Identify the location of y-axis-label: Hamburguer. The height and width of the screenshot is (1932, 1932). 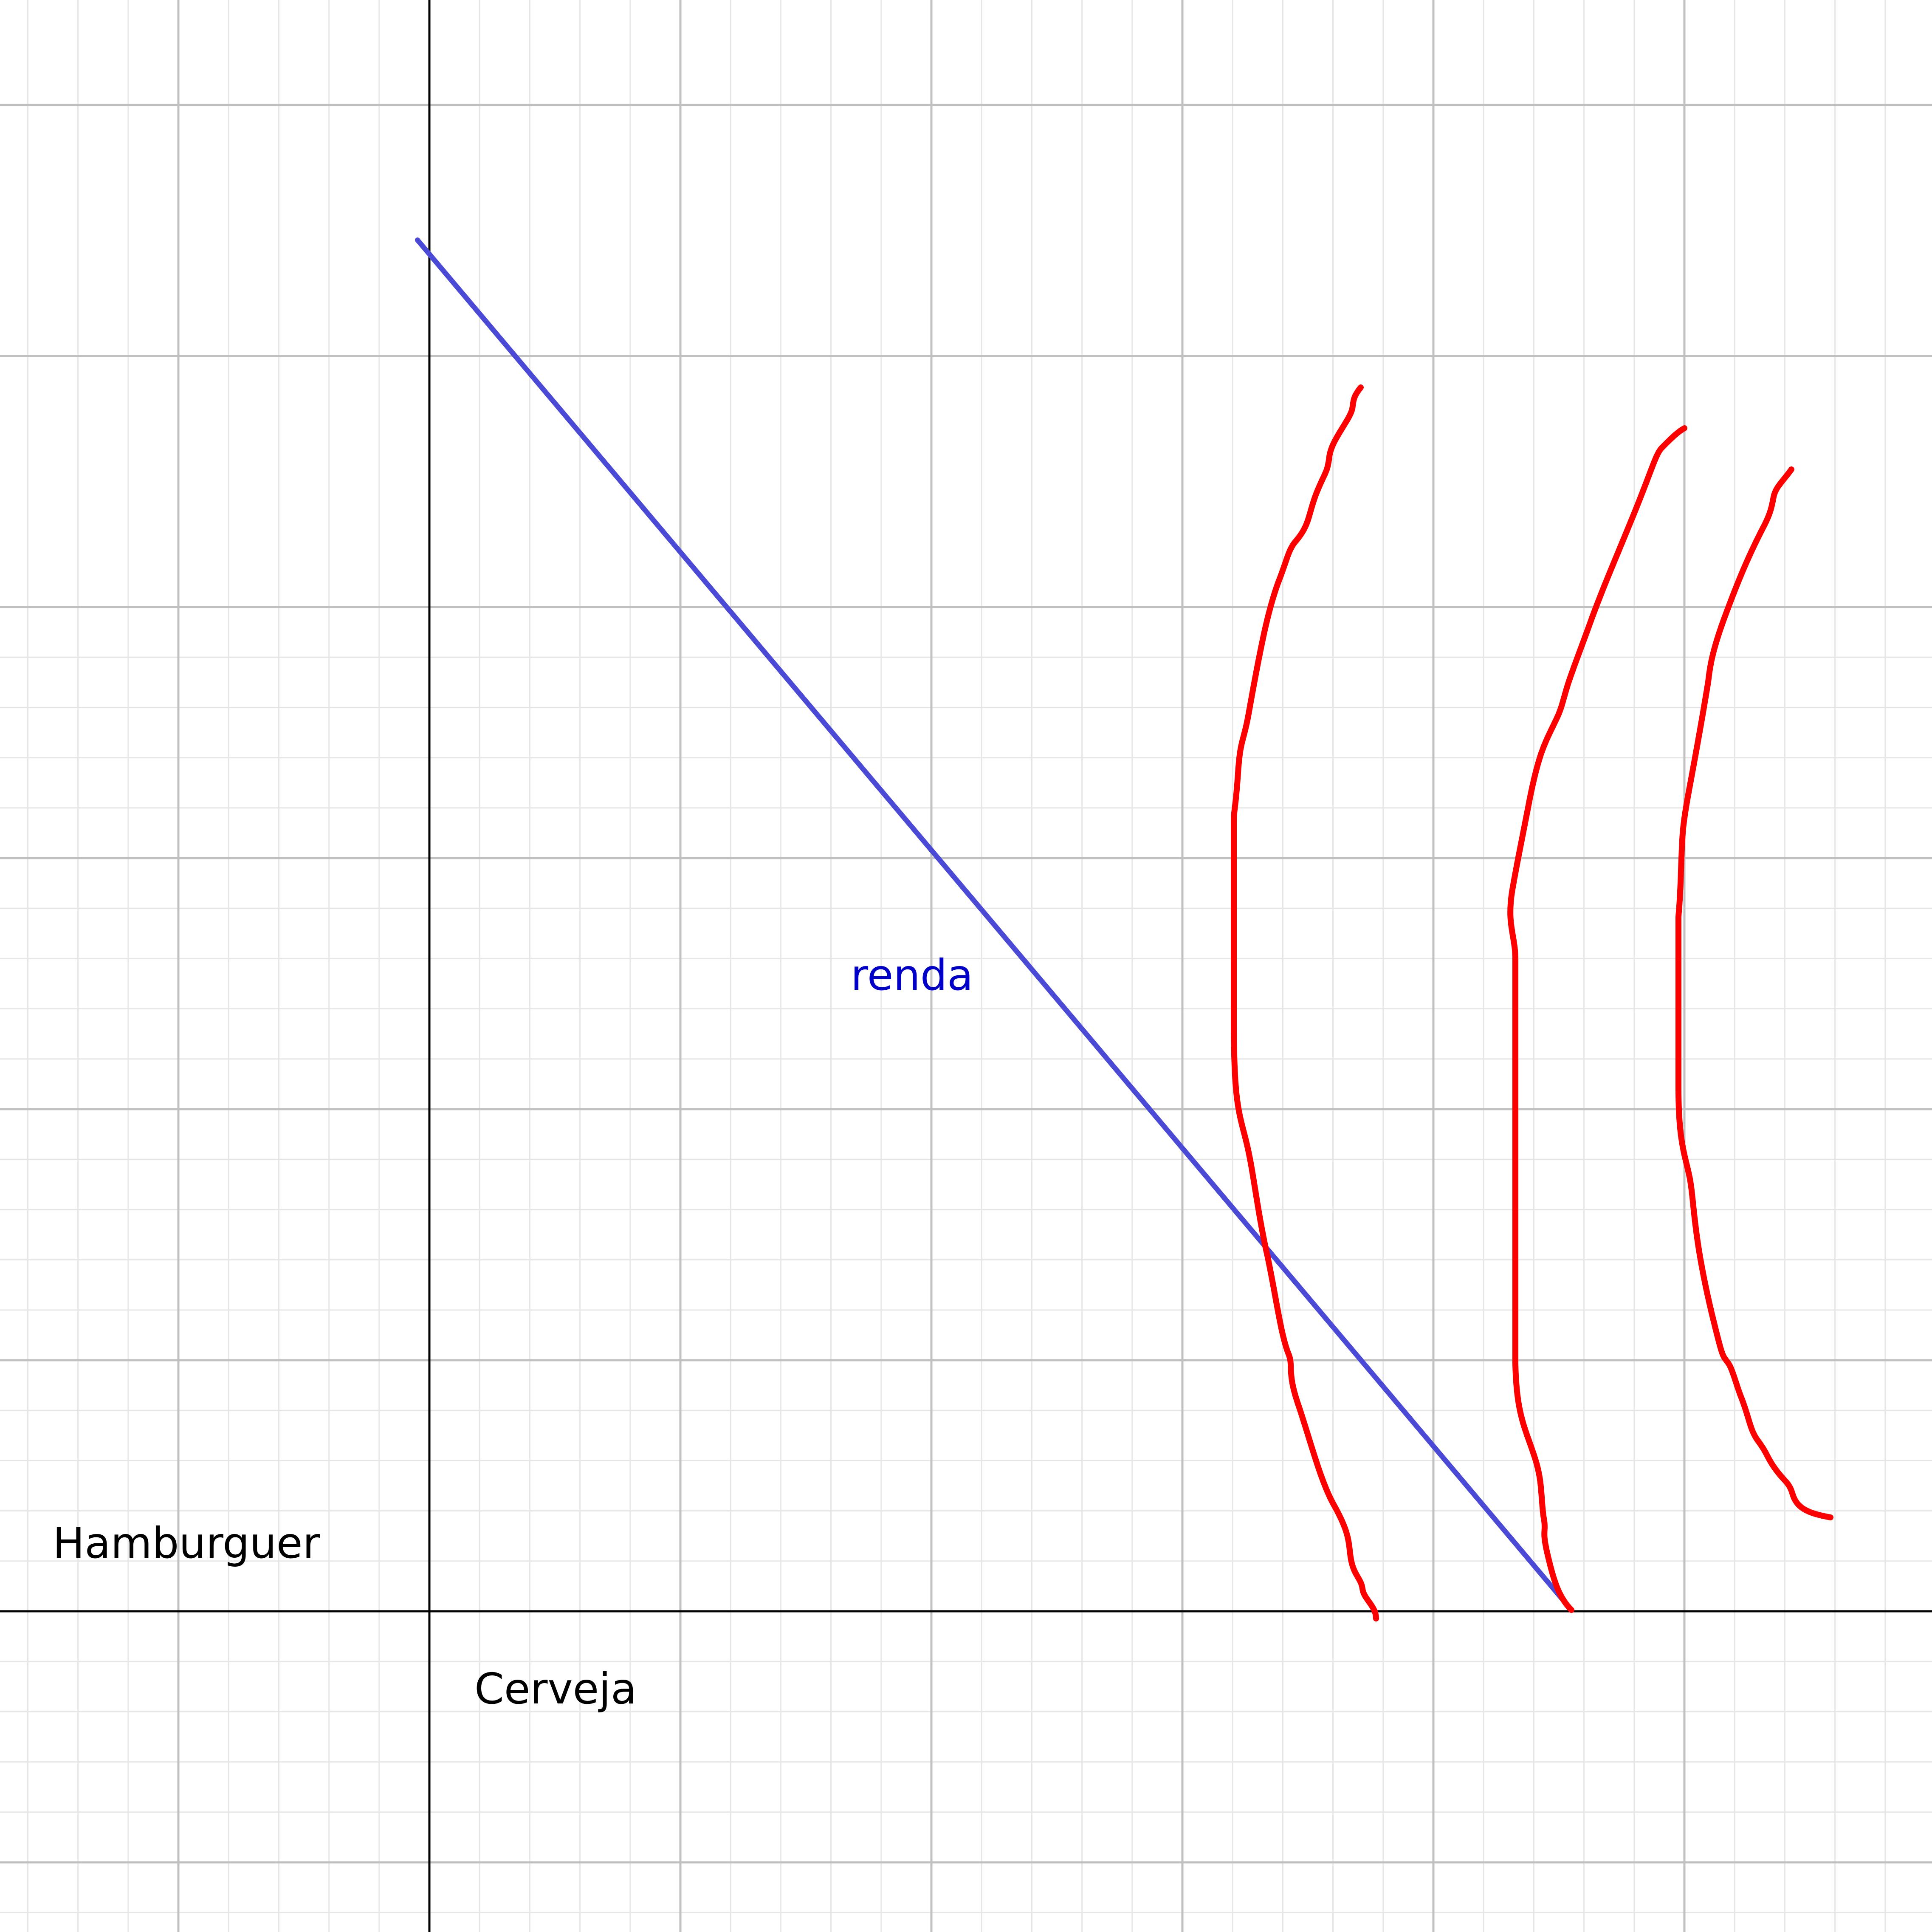
(186, 1543).